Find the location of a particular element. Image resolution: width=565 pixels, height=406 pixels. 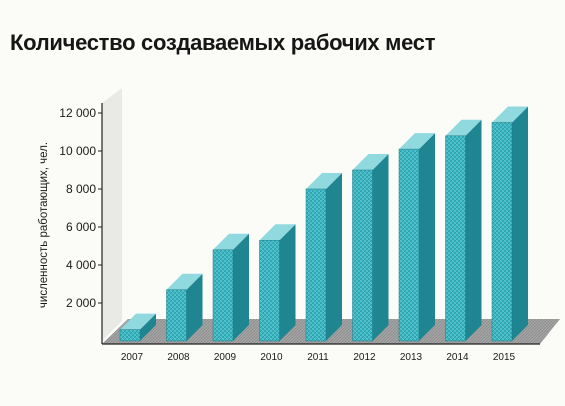

bar-2015 is located at coordinates (509, 224).